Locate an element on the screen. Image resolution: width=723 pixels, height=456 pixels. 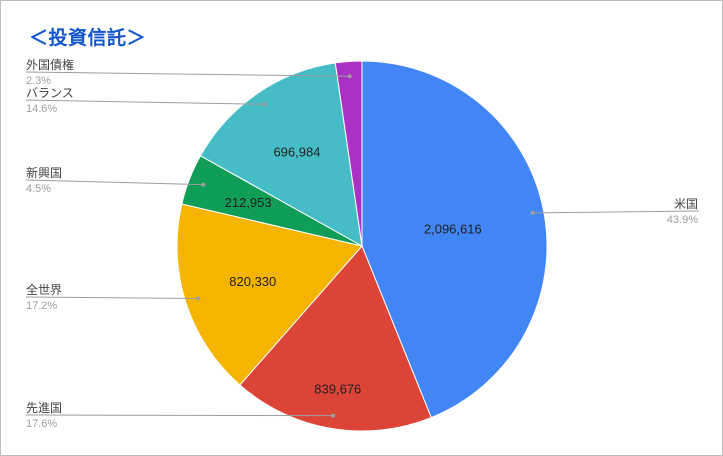
slice-3-value-label: 820,330 is located at coordinates (252, 281).